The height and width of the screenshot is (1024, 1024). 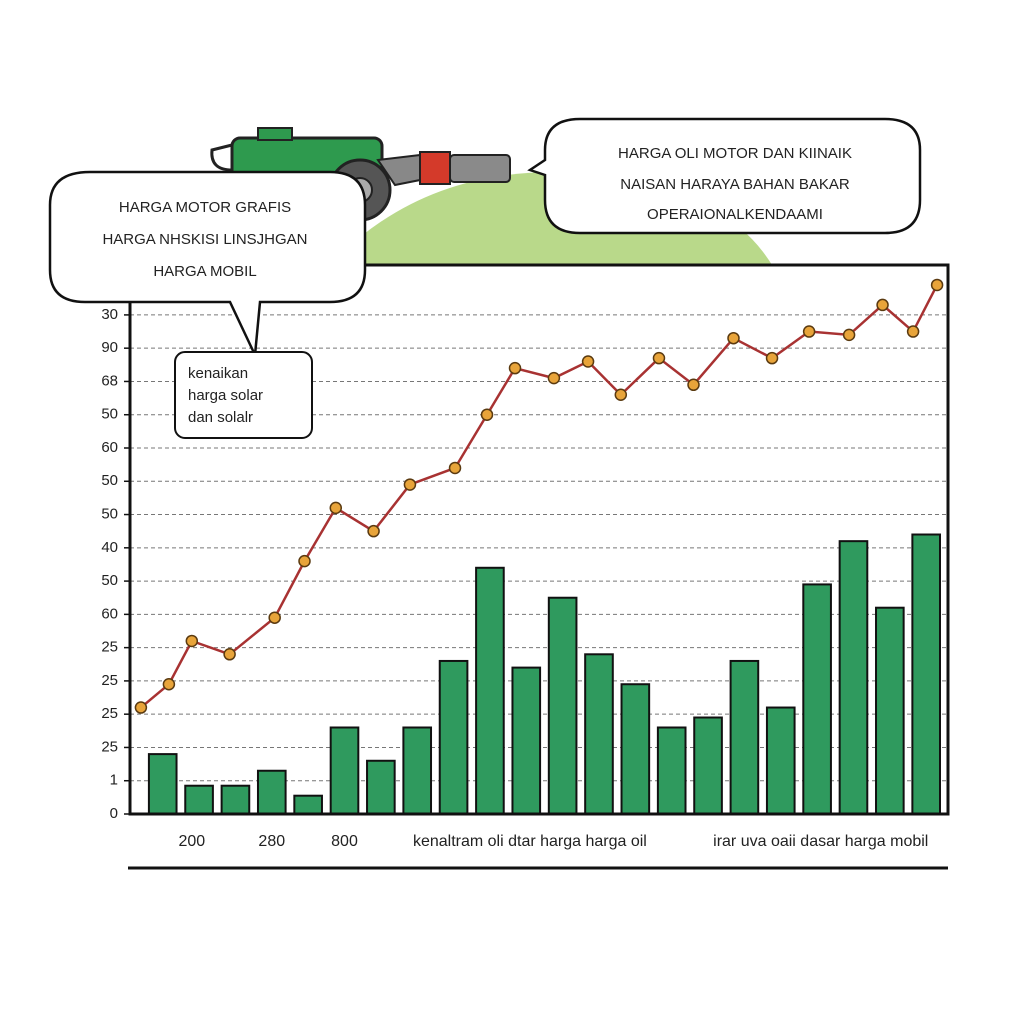 What do you see at coordinates (191, 841) in the screenshot?
I see `x-tick-label: 200` at bounding box center [191, 841].